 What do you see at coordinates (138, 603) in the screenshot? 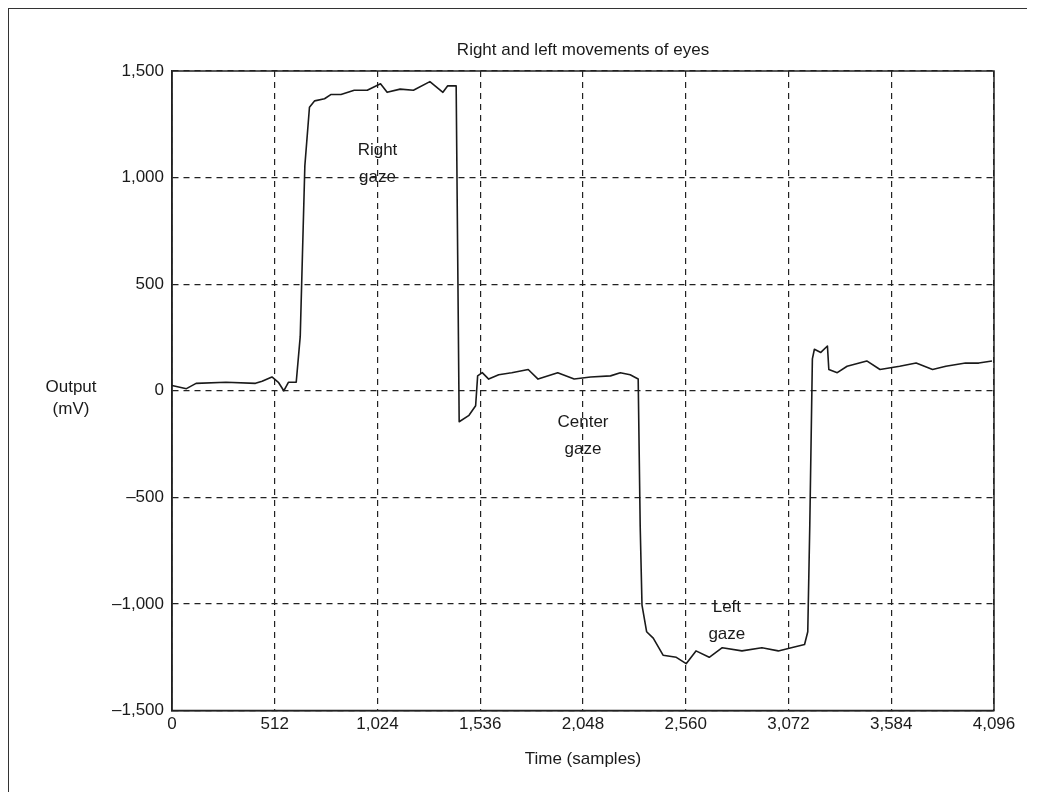
I see `y-tick-label: –1,000` at bounding box center [138, 603].